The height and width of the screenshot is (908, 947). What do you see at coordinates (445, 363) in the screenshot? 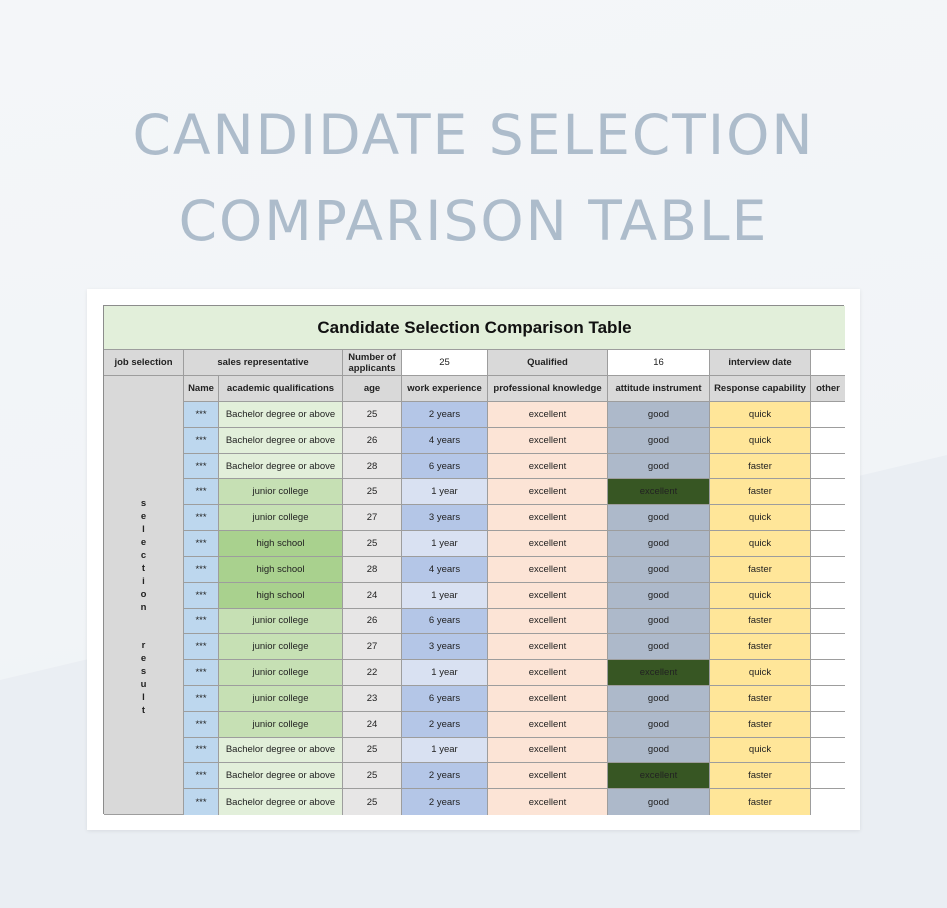
I see `applicants-value: 25` at bounding box center [445, 363].